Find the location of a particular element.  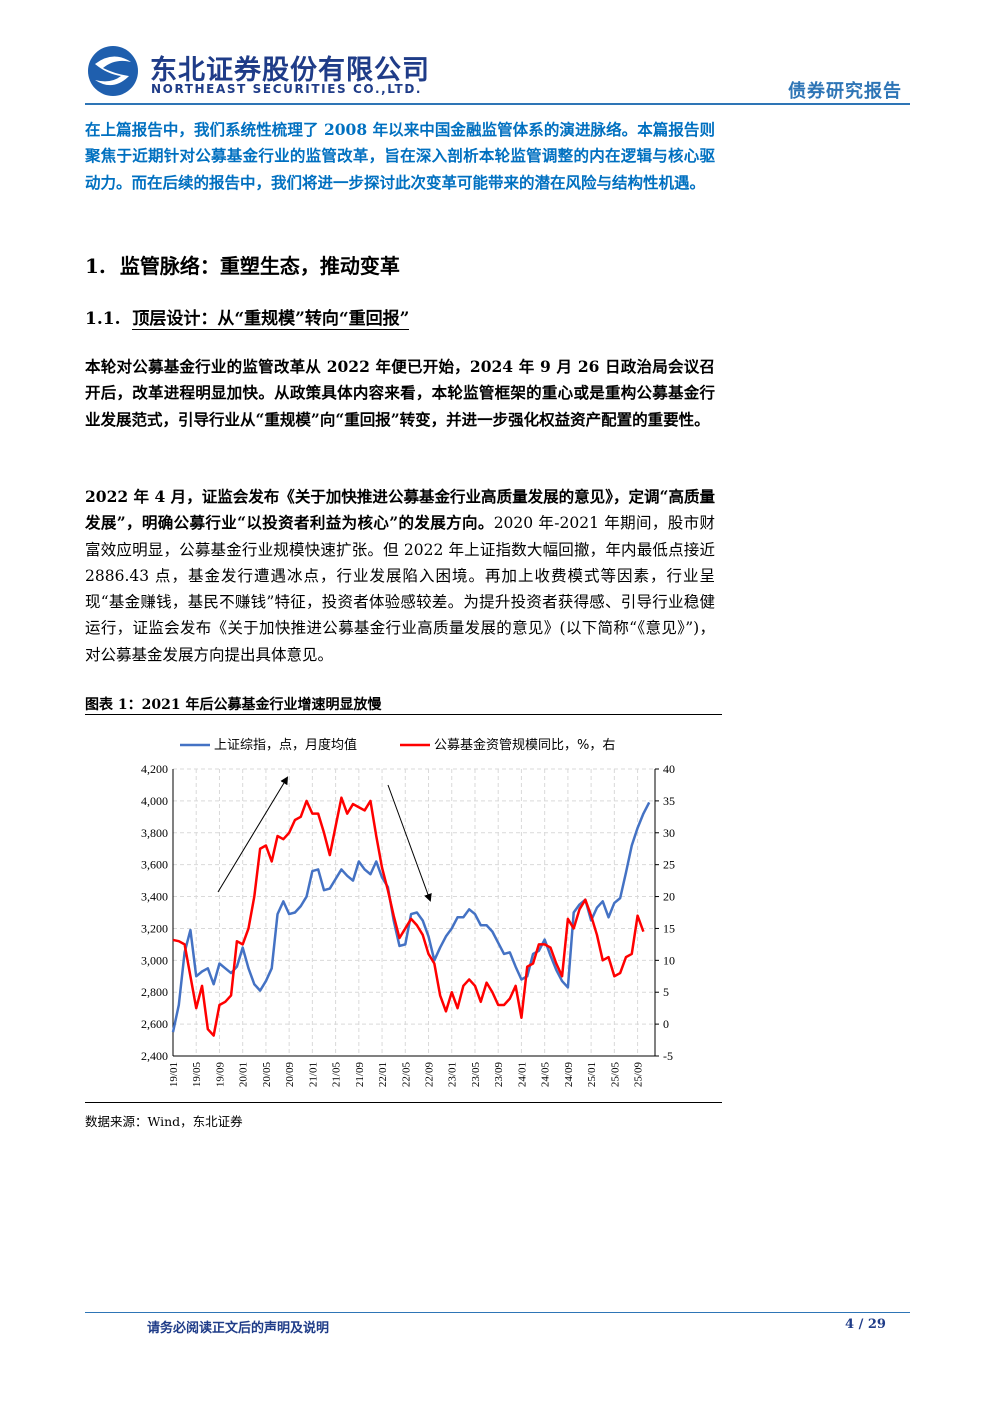

footer-rule is located at coordinates (497, 1312).